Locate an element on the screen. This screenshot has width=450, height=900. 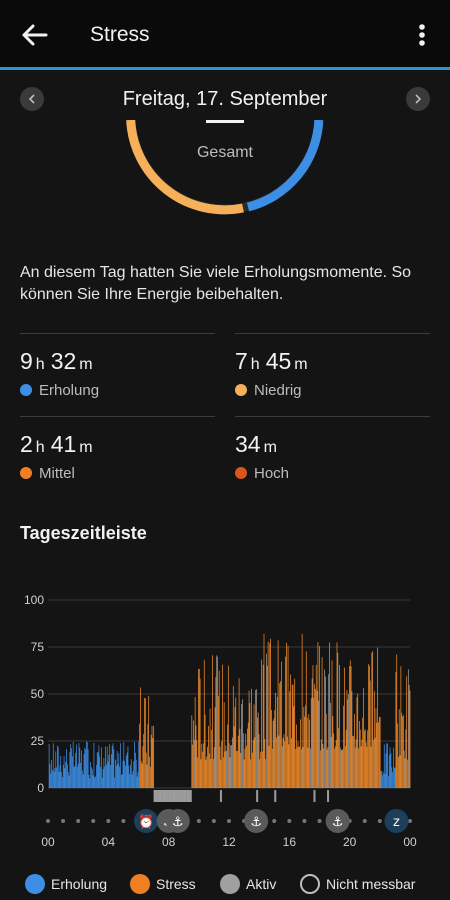
chart-legend: Erholung Stress Aktiv Nicht messbar is located at coordinates (225, 886).